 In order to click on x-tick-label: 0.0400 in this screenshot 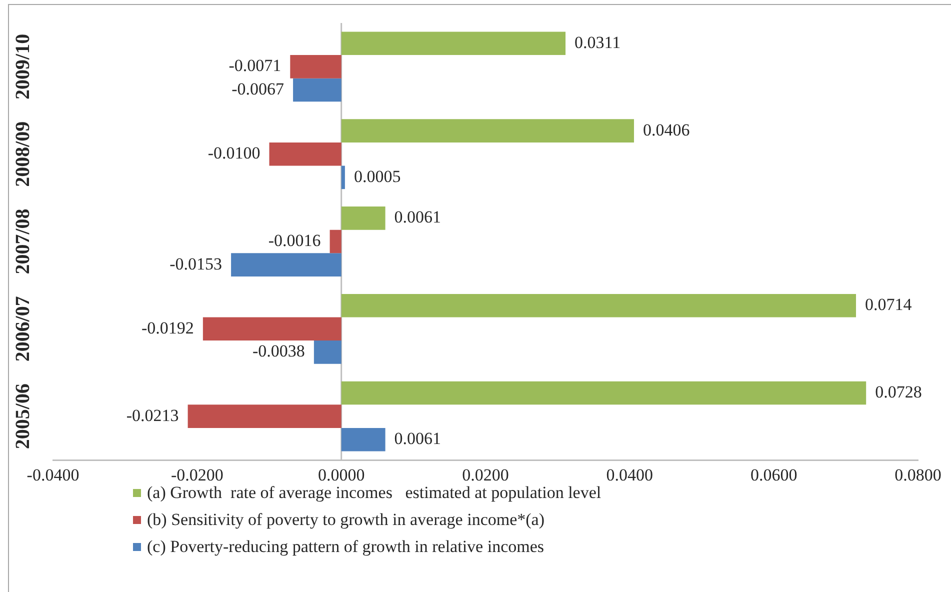, I will do `click(630, 475)`.